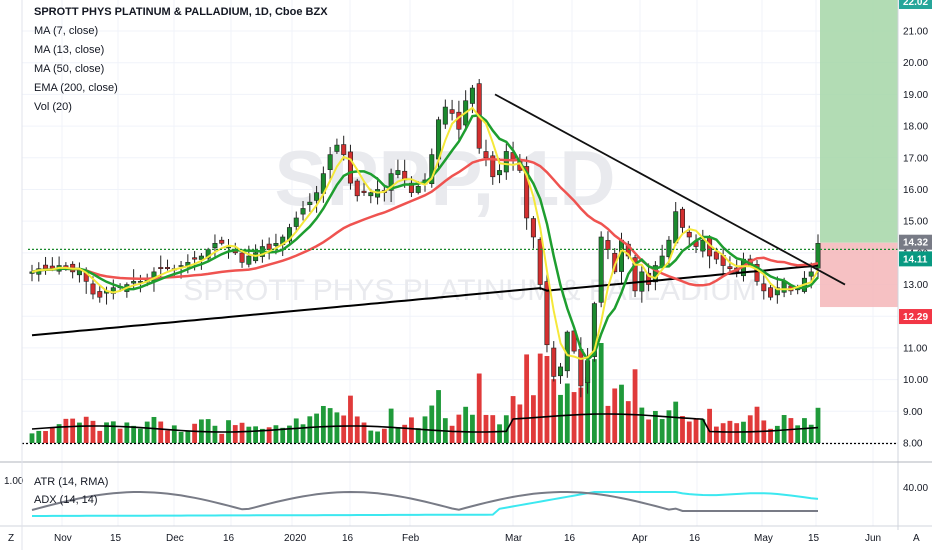 This screenshot has width=932, height=550. I want to click on adx-line, so click(424, 501).